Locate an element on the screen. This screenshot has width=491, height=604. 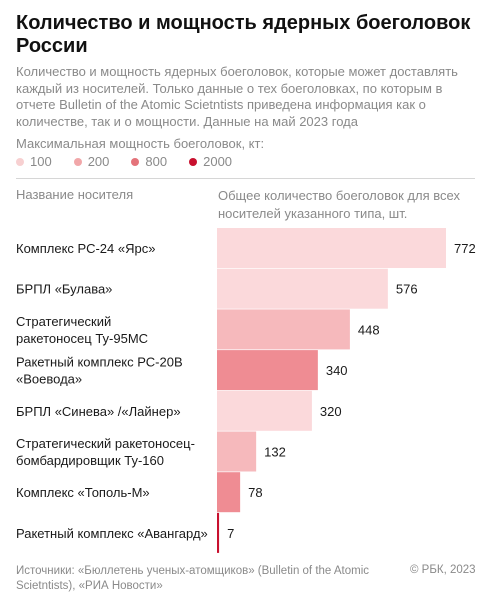
category-label-7: Ракетный комплекс «Авангард» is located at coordinates (112, 533).